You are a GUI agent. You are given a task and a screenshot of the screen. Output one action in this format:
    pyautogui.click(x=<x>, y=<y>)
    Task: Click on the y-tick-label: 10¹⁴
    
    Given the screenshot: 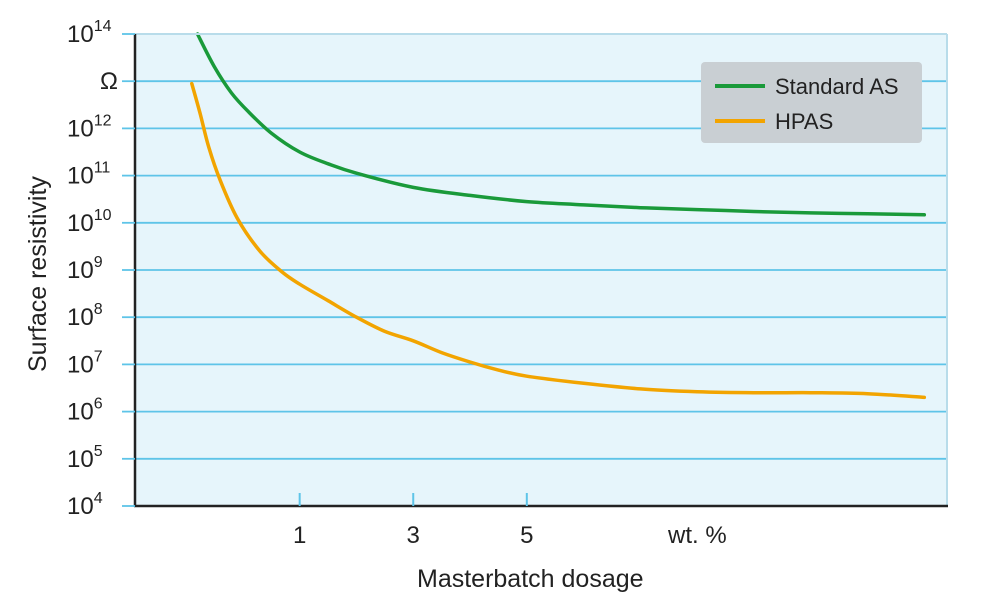 What is the action you would take?
    pyautogui.click(x=89, y=33)
    